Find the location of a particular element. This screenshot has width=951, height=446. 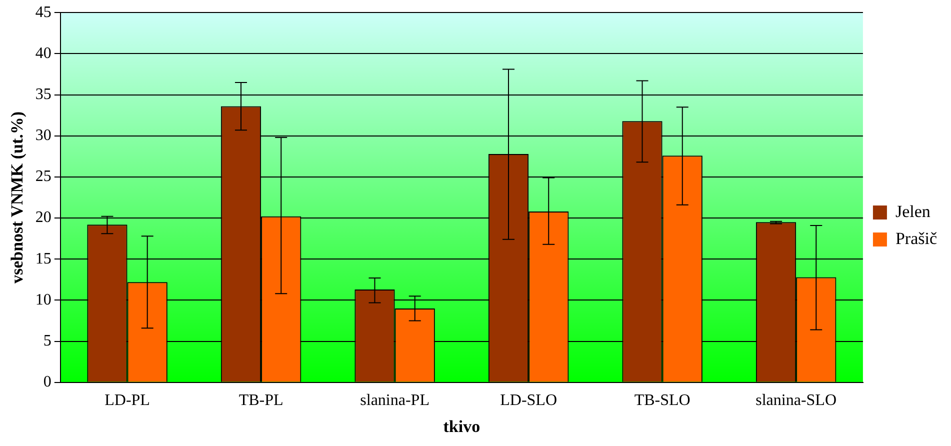

y-tick-label: 40 is located at coordinates (43, 53).